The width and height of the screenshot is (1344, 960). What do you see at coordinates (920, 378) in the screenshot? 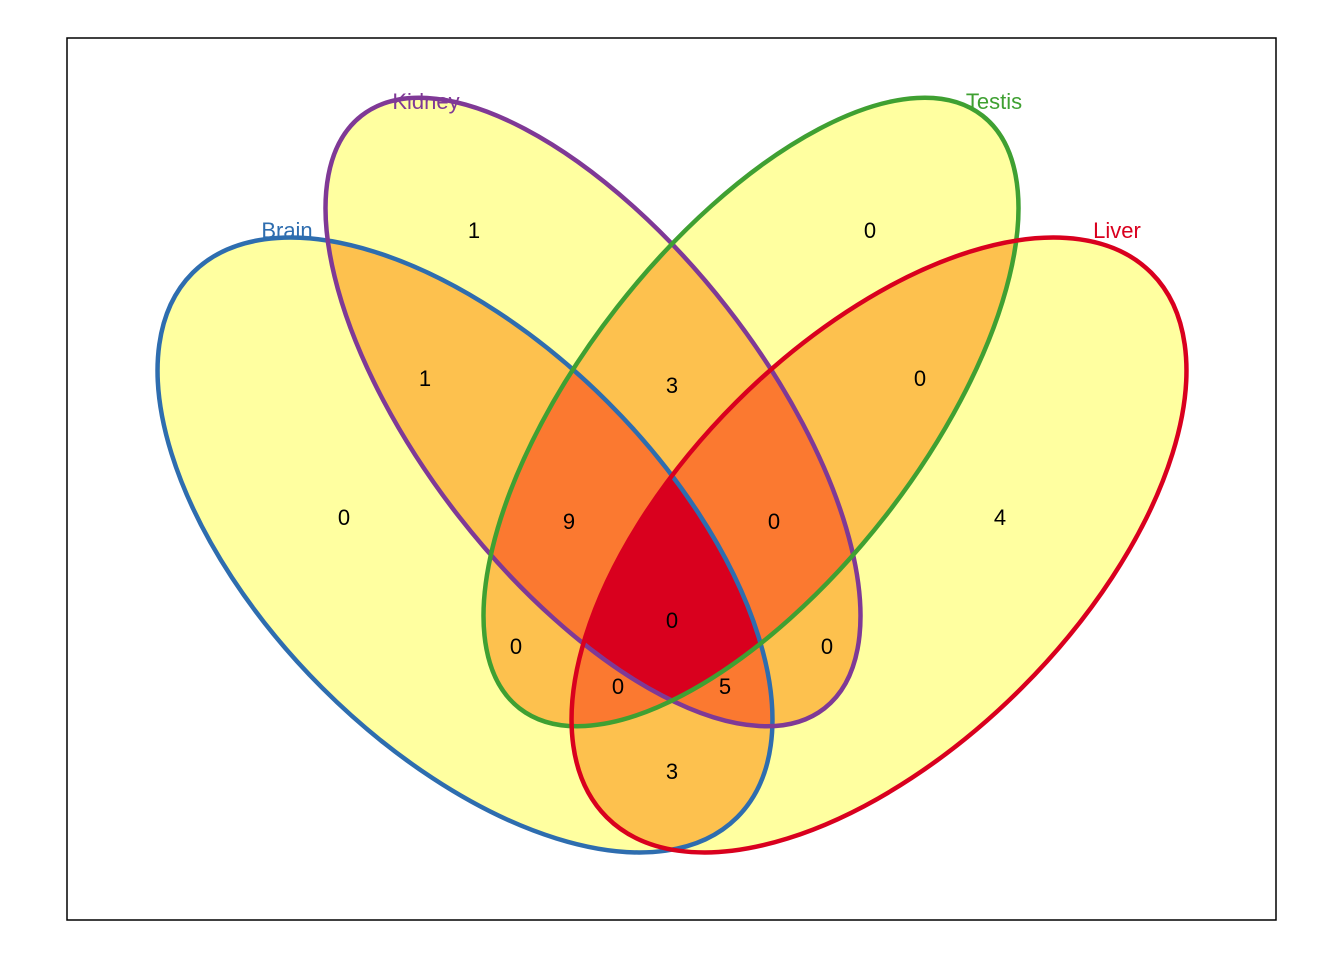
I see `count-testis-liver: 0` at bounding box center [920, 378].